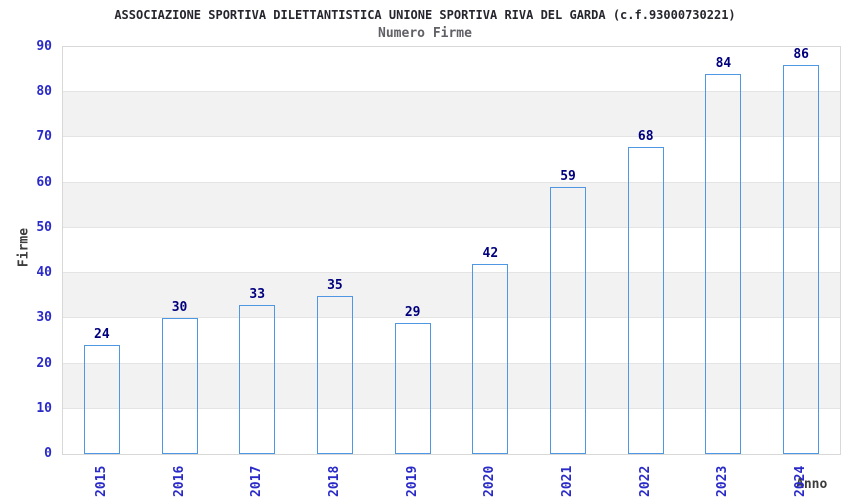 Image resolution: width=850 pixels, height=500 pixels. Describe the element at coordinates (44, 182) in the screenshot. I see `y-tick-label: 60` at that location.